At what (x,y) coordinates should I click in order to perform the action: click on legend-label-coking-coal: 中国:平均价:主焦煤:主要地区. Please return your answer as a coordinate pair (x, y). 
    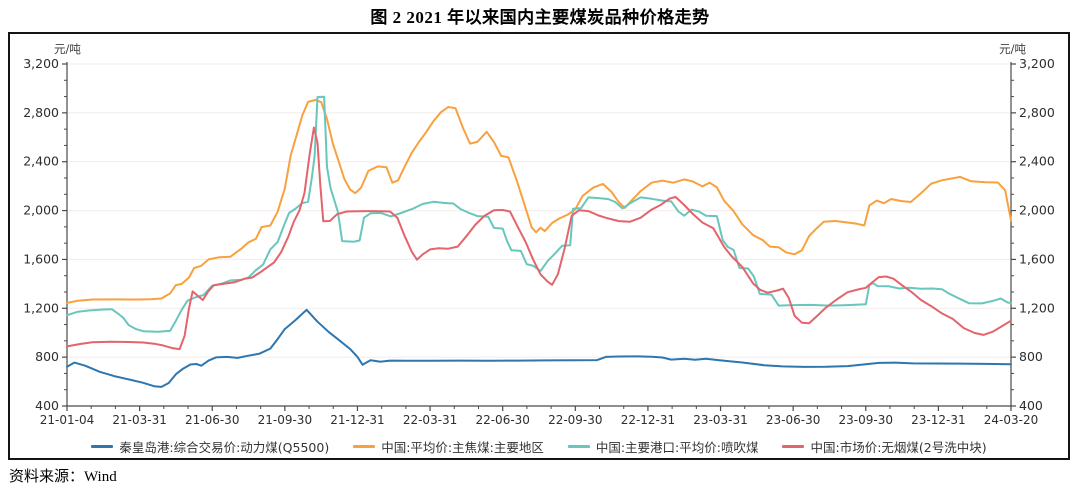
    Looking at the image, I should click on (462, 447).